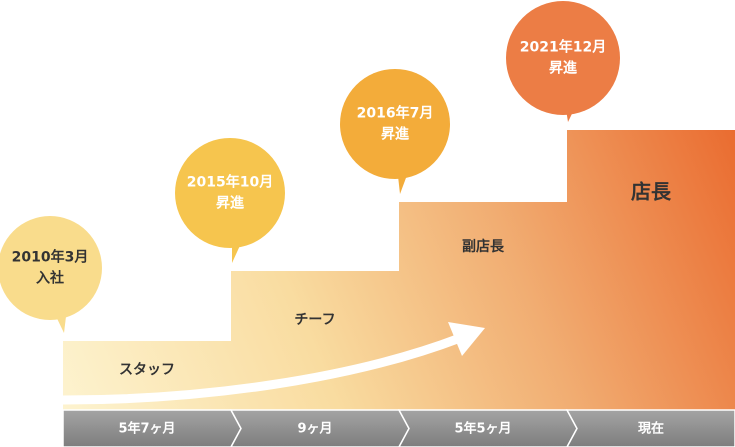 The width and height of the screenshot is (735, 447). Describe the element at coordinates (395, 113) in the screenshot. I see `bubble-text: 2016年7月` at that location.